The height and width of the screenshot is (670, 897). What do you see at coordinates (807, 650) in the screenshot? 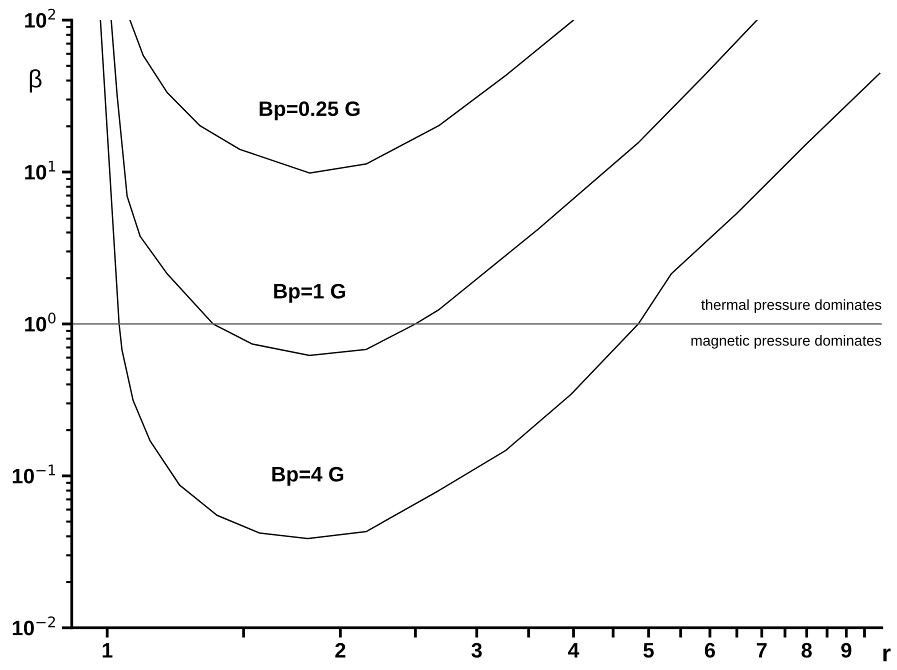
I see `x-tick-label: 8` at bounding box center [807, 650].